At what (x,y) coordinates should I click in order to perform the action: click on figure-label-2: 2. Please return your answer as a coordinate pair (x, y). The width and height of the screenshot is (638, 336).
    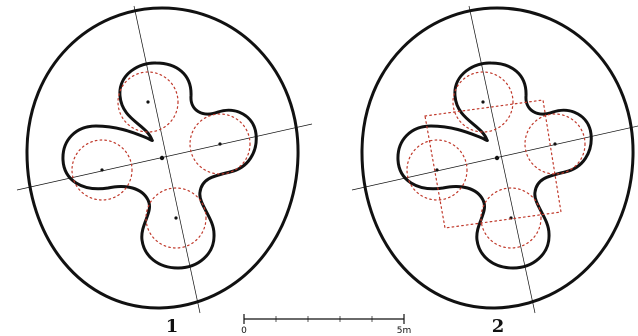
    Looking at the image, I should click on (498, 326).